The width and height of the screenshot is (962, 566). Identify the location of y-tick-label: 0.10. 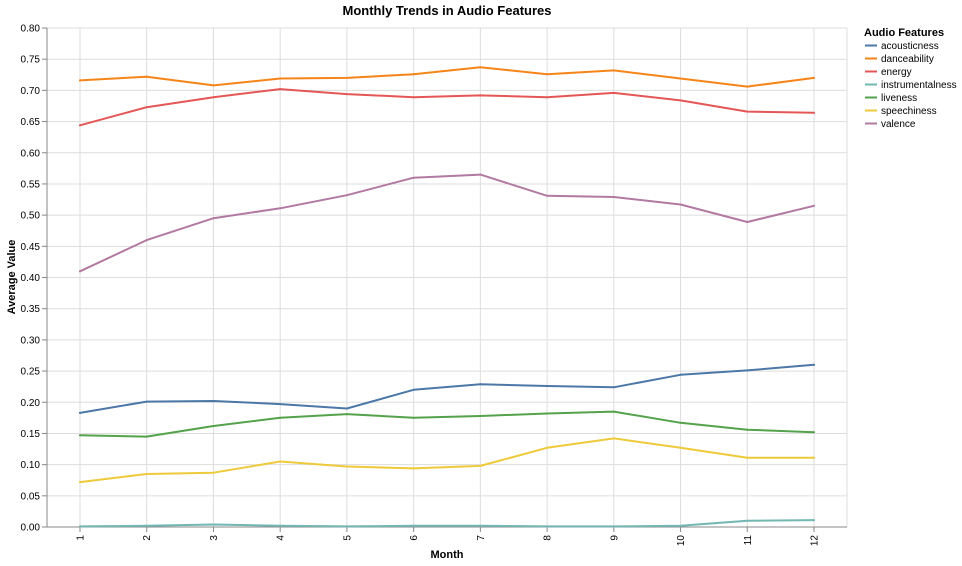
(31, 465).